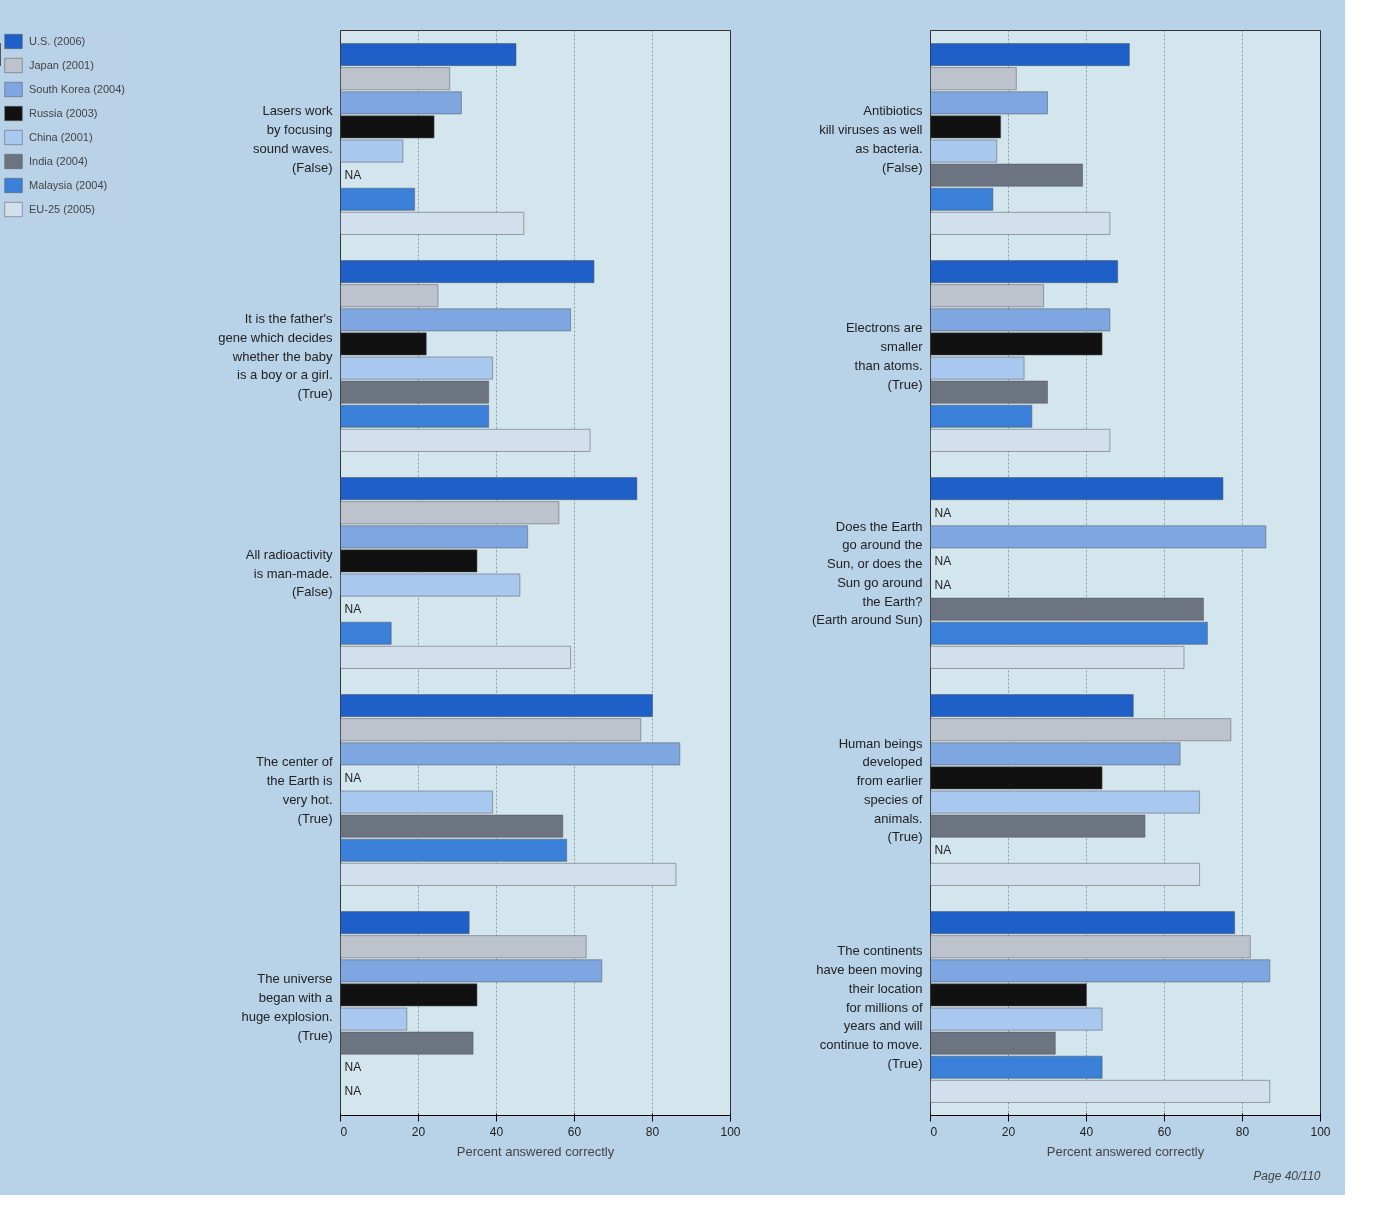  Describe the element at coordinates (275, 356) in the screenshot. I see `y-tick-label: It is the father's gene which decides whether the baby is a boy or a girl. (True)` at that location.